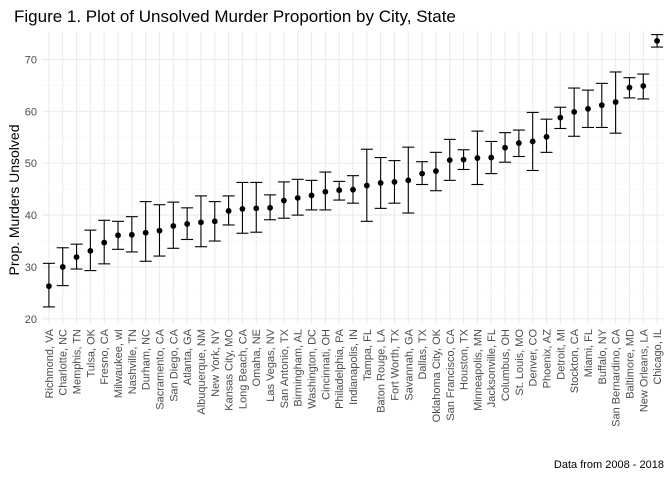 The width and height of the screenshot is (672, 480). I want to click on x-tick-label: Detroit, MI, so click(561, 354).